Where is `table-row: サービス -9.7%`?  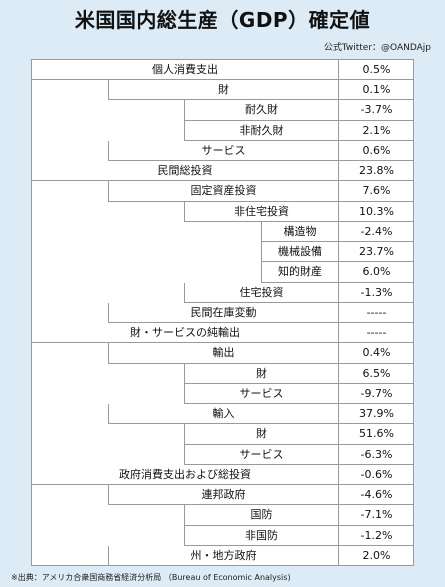
table-row: サービス -9.7% is located at coordinates (223, 394).